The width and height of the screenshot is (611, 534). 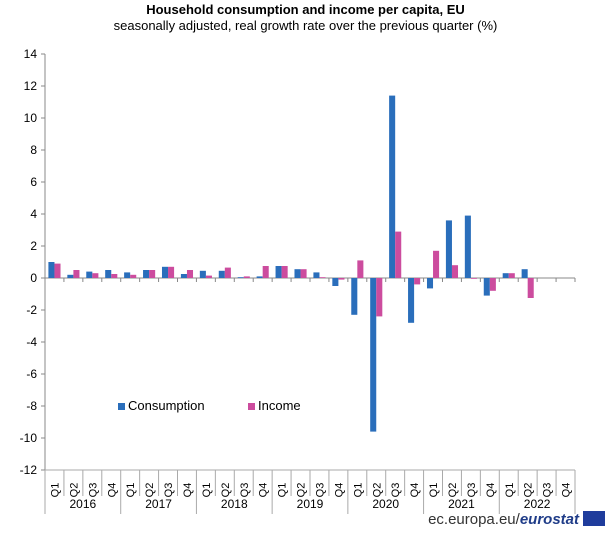 What do you see at coordinates (385, 504) in the screenshot?
I see `year-label: 2020` at bounding box center [385, 504].